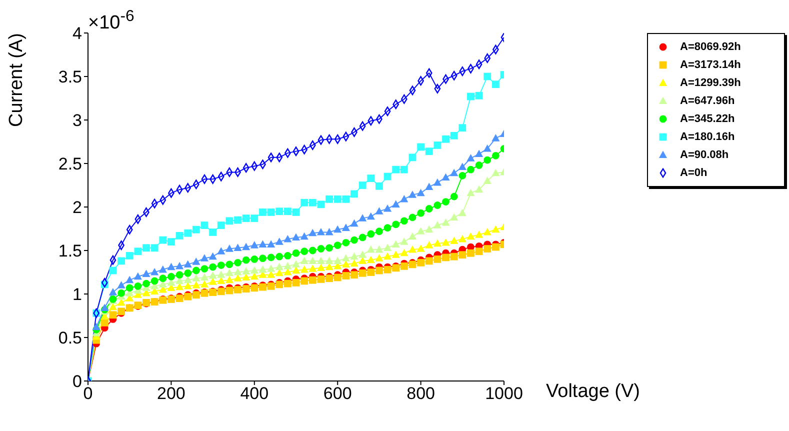  I want to click on y-tick-label: 0, so click(77, 382).